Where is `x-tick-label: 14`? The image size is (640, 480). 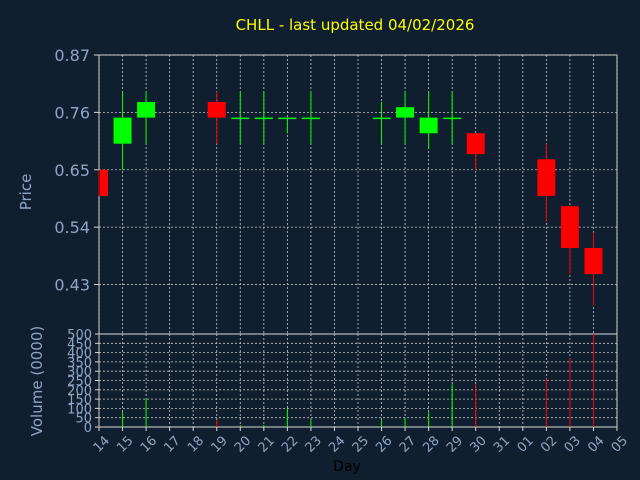 x-tick-label: 14 is located at coordinates (102, 444).